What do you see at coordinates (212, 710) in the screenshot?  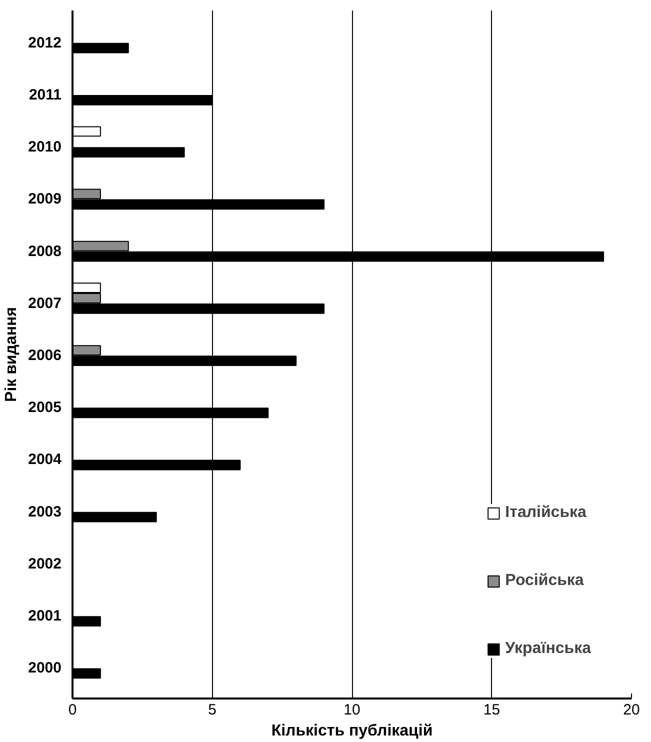 I see `x-tick-label: 5` at bounding box center [212, 710].